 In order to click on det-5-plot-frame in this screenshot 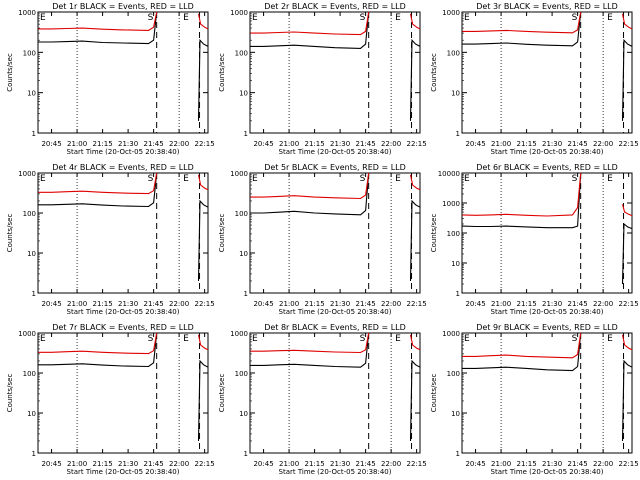, I will do `click(335, 233)`.